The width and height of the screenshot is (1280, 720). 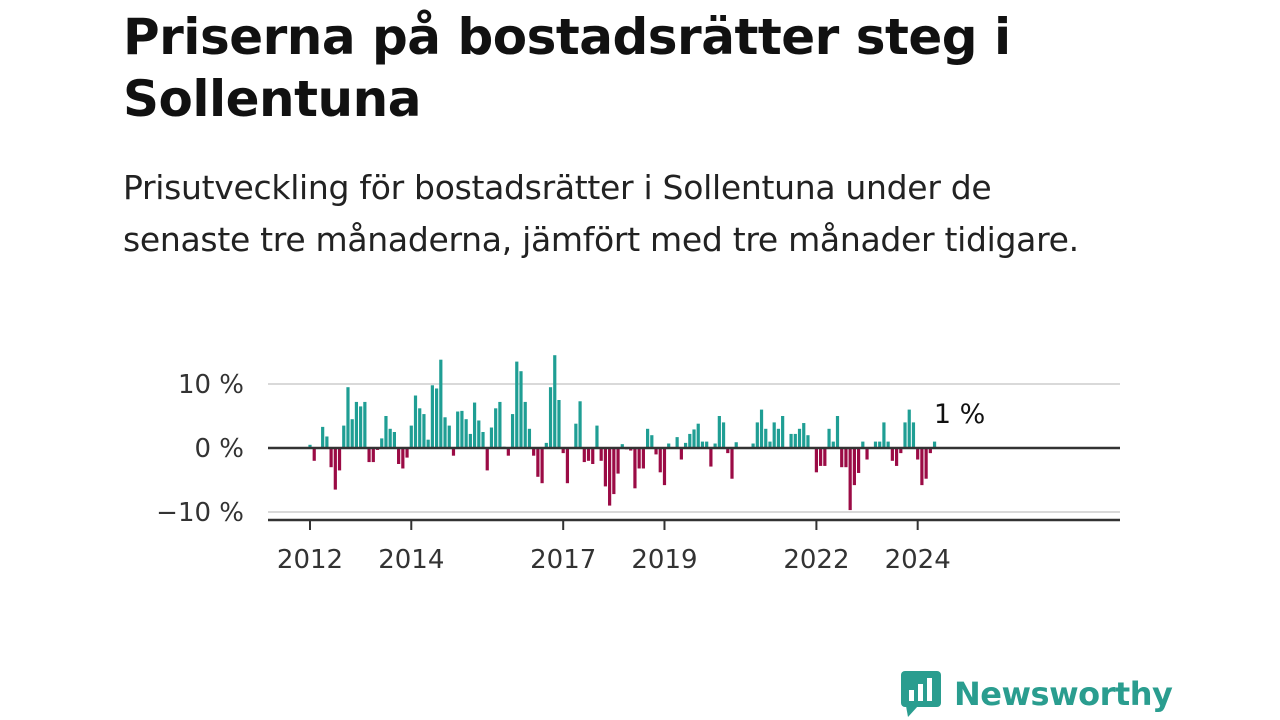 What do you see at coordinates (918, 560) in the screenshot?
I see `x-tick-label: 2024` at bounding box center [918, 560].